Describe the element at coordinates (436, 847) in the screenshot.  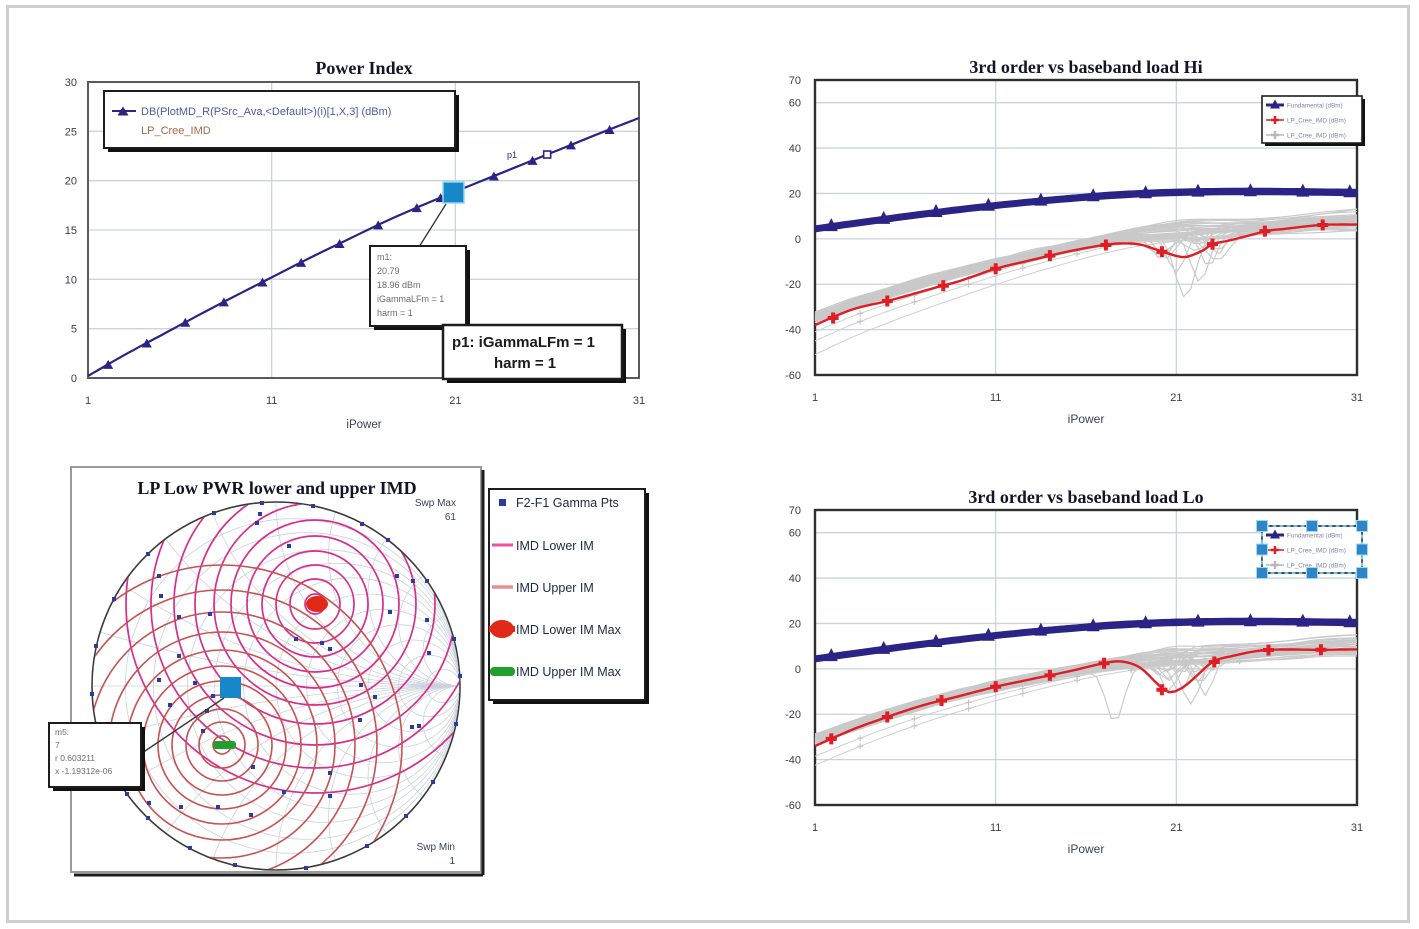
I see `svg-text: Swp Min` at that location.